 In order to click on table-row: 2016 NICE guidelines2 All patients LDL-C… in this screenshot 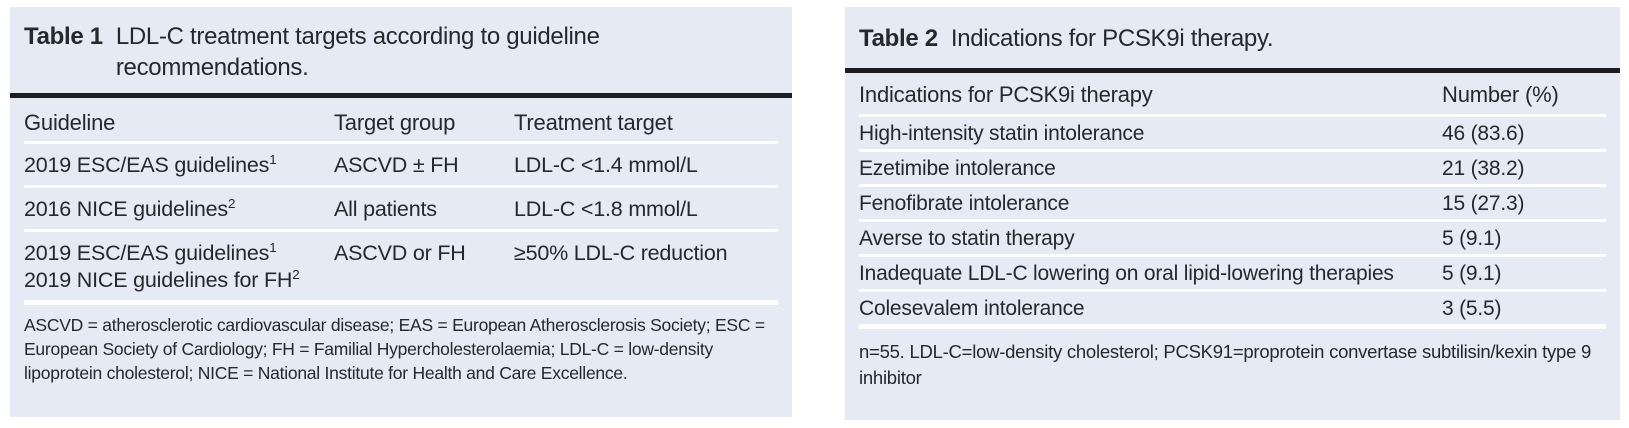, I will do `click(401, 210)`.